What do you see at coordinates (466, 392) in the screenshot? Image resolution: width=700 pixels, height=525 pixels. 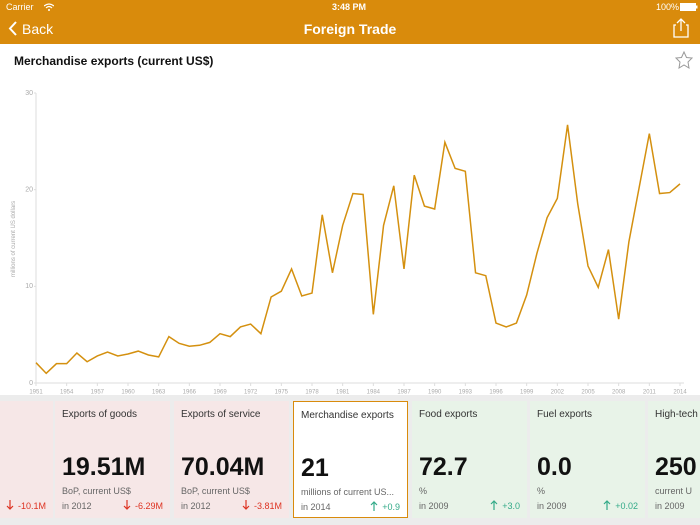 I see `x-tick-label: 1993` at bounding box center [466, 392].